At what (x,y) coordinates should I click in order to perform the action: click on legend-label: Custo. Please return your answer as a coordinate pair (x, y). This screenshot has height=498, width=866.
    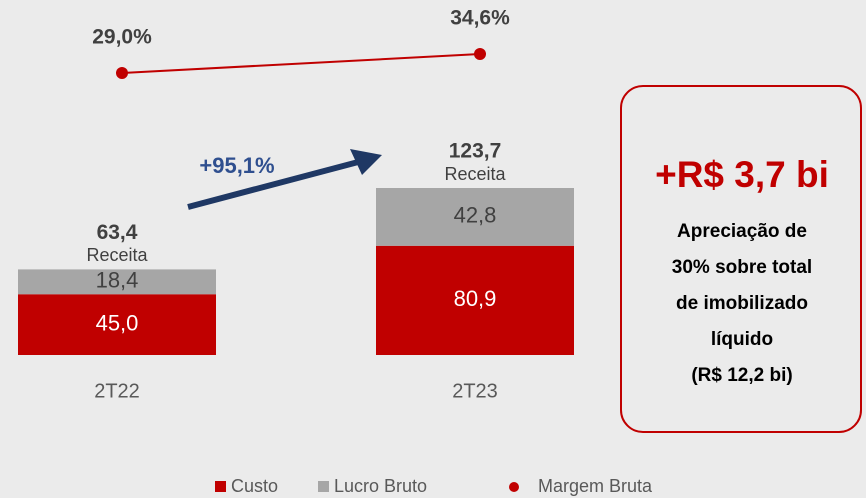
    Looking at the image, I should click on (254, 486).